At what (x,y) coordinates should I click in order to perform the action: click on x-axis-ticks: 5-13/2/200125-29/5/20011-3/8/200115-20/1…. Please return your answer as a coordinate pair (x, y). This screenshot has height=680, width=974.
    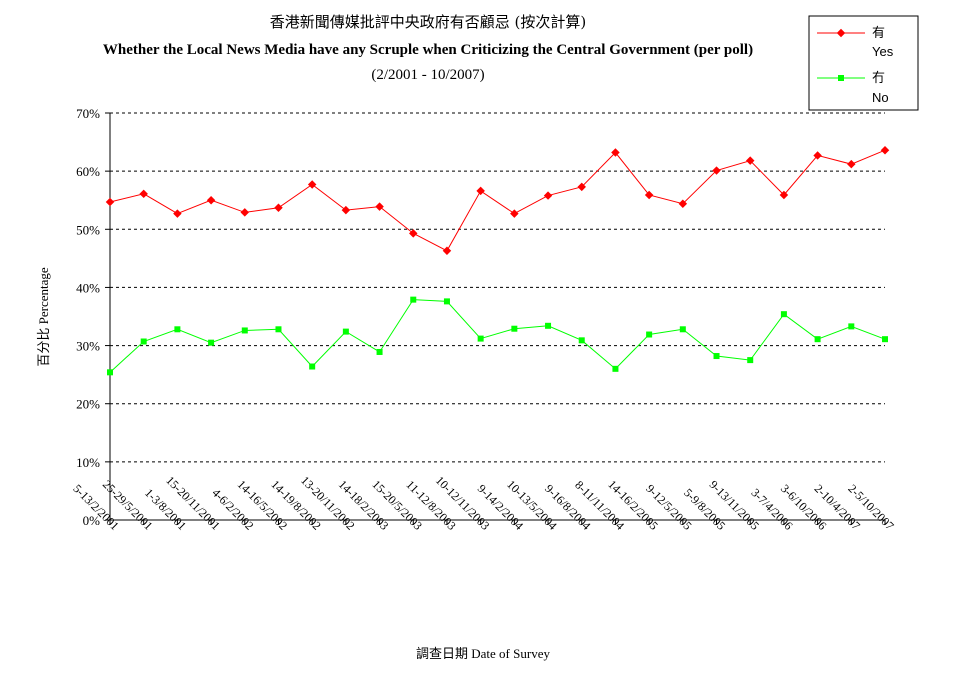
    Looking at the image, I should click on (483, 503).